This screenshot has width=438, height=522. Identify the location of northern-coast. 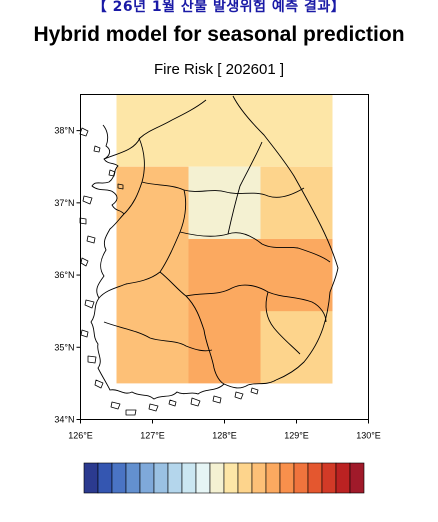
(108, 169).